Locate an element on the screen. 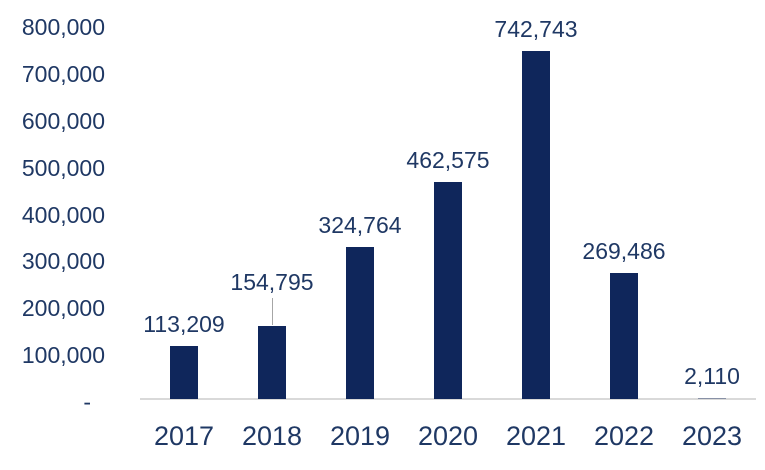 The image size is (765, 470). data-label-2018: 154,795 is located at coordinates (272, 282).